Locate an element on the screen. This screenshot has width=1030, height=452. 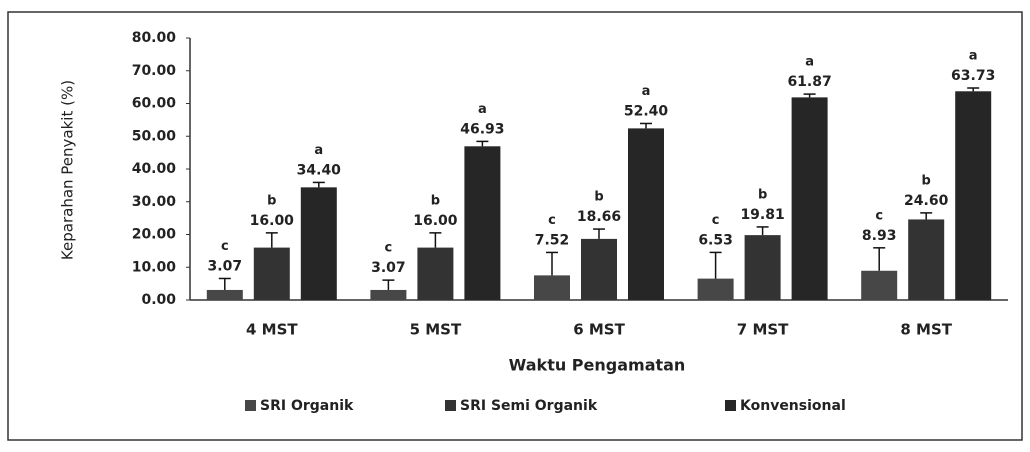
y-tick-label: 20.00 is located at coordinates (154, 235).